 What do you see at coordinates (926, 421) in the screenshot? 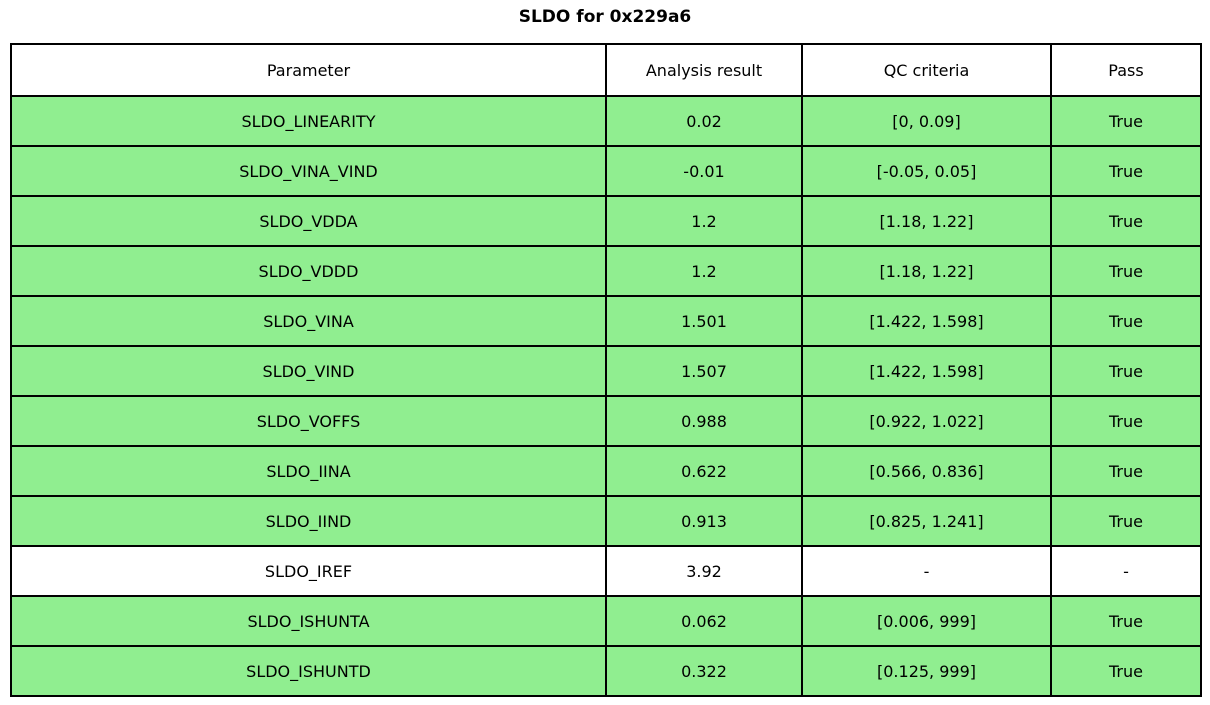
I see `qc-criteria-cell: [0.922, 1.022]` at bounding box center [926, 421].